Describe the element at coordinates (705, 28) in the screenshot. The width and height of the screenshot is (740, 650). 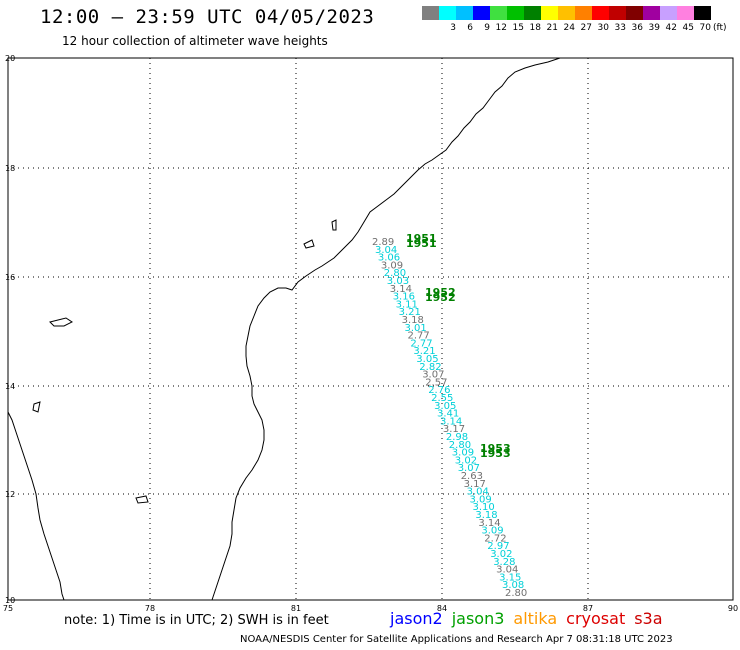
I see `colorbar-label: 70` at that location.